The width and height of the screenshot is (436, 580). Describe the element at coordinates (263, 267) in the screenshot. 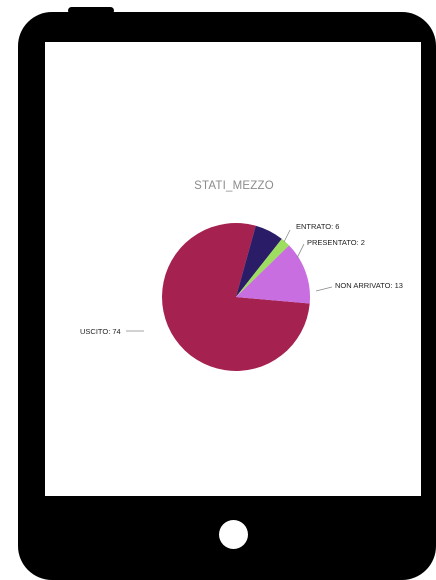

I see `pie-slice-presentato` at that location.